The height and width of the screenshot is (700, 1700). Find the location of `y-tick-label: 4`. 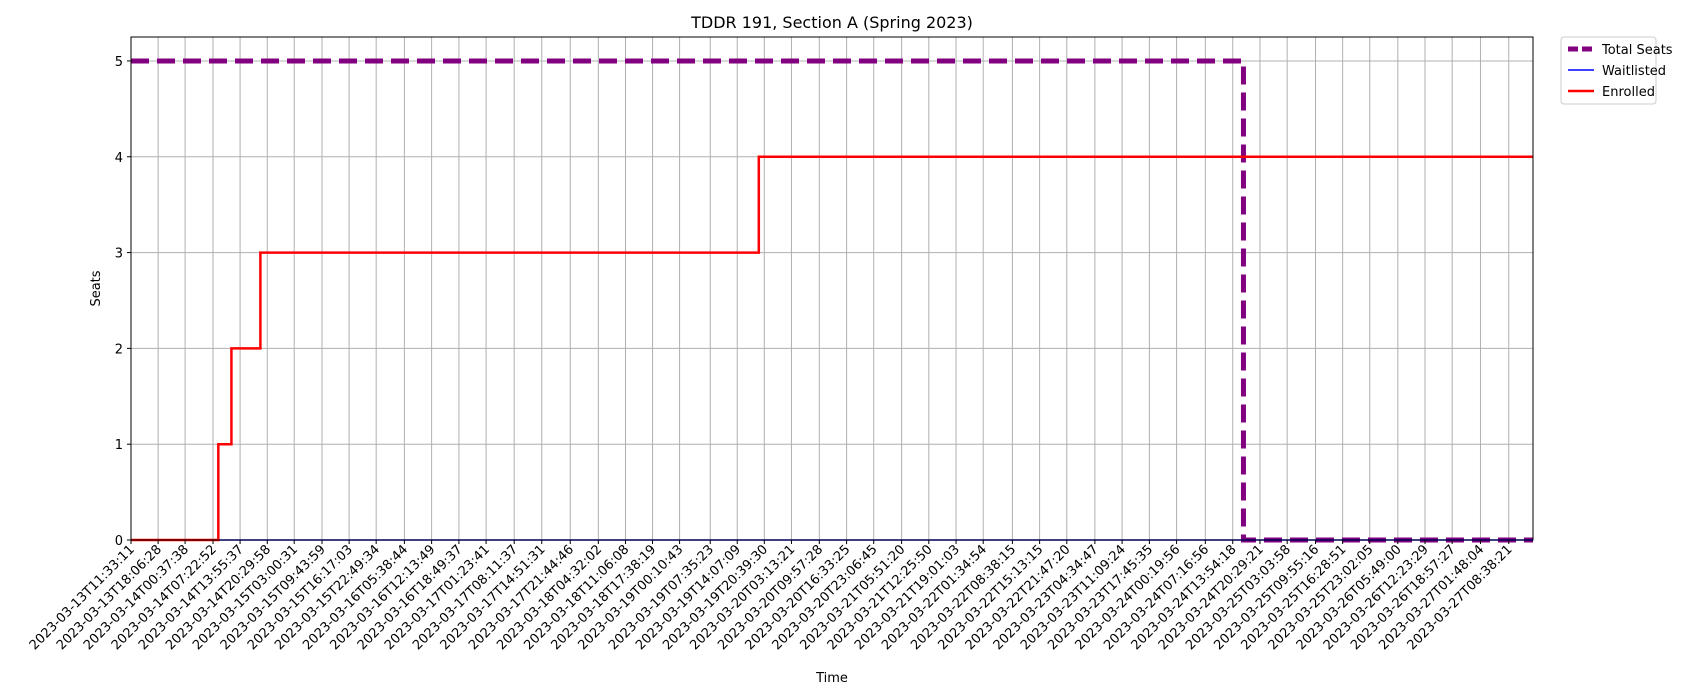

y-tick-label: 4 is located at coordinates (119, 158).